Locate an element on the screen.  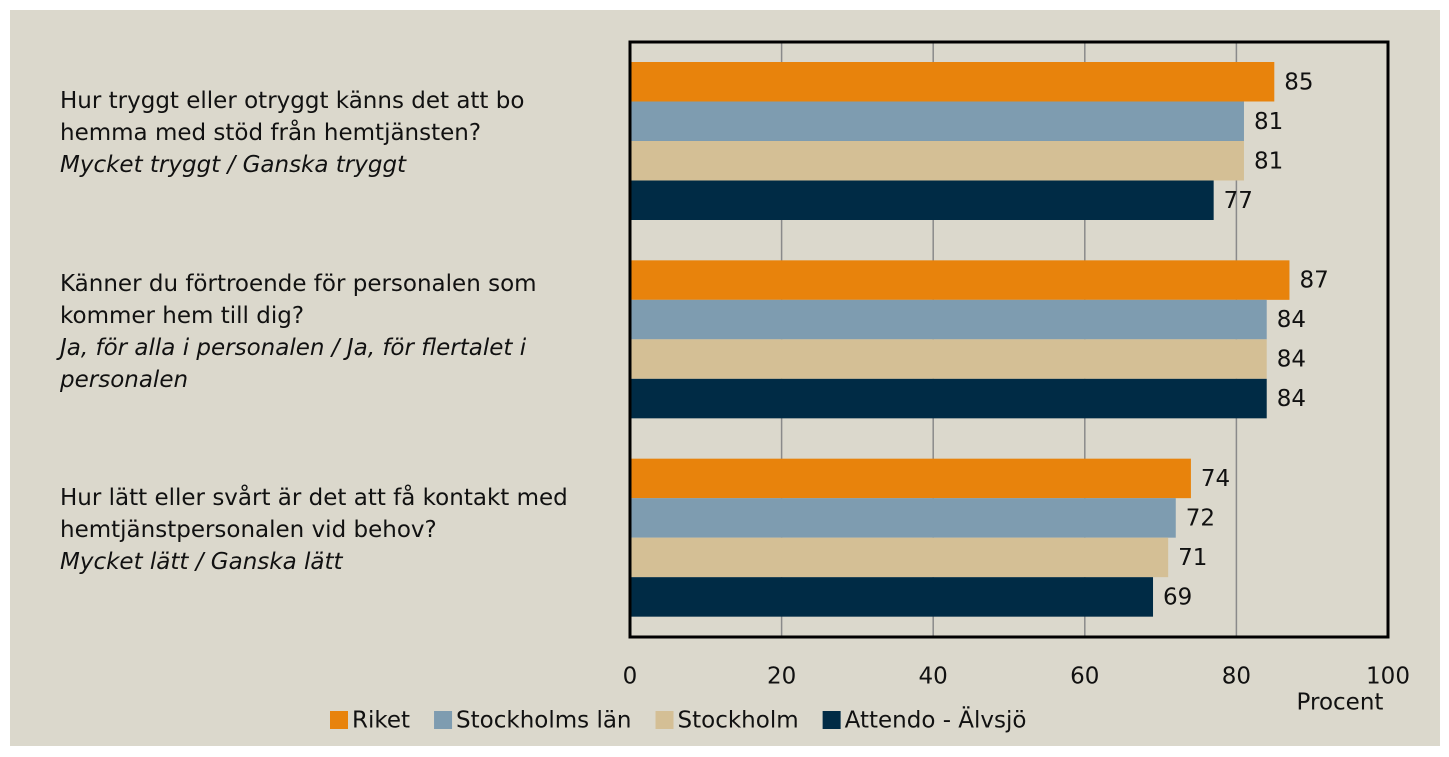
value-label: 77 is located at coordinates (1238, 201).